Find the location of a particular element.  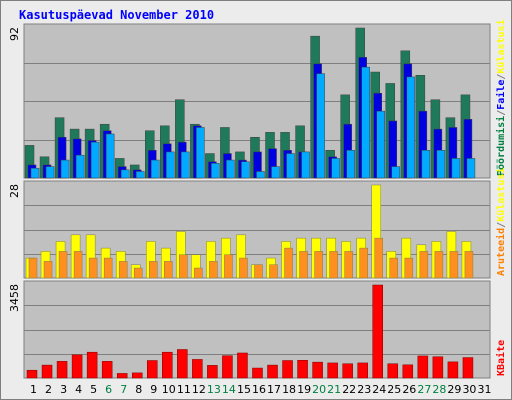

bar-traffic-top-Külastusi-26 is located at coordinates (411, 127).